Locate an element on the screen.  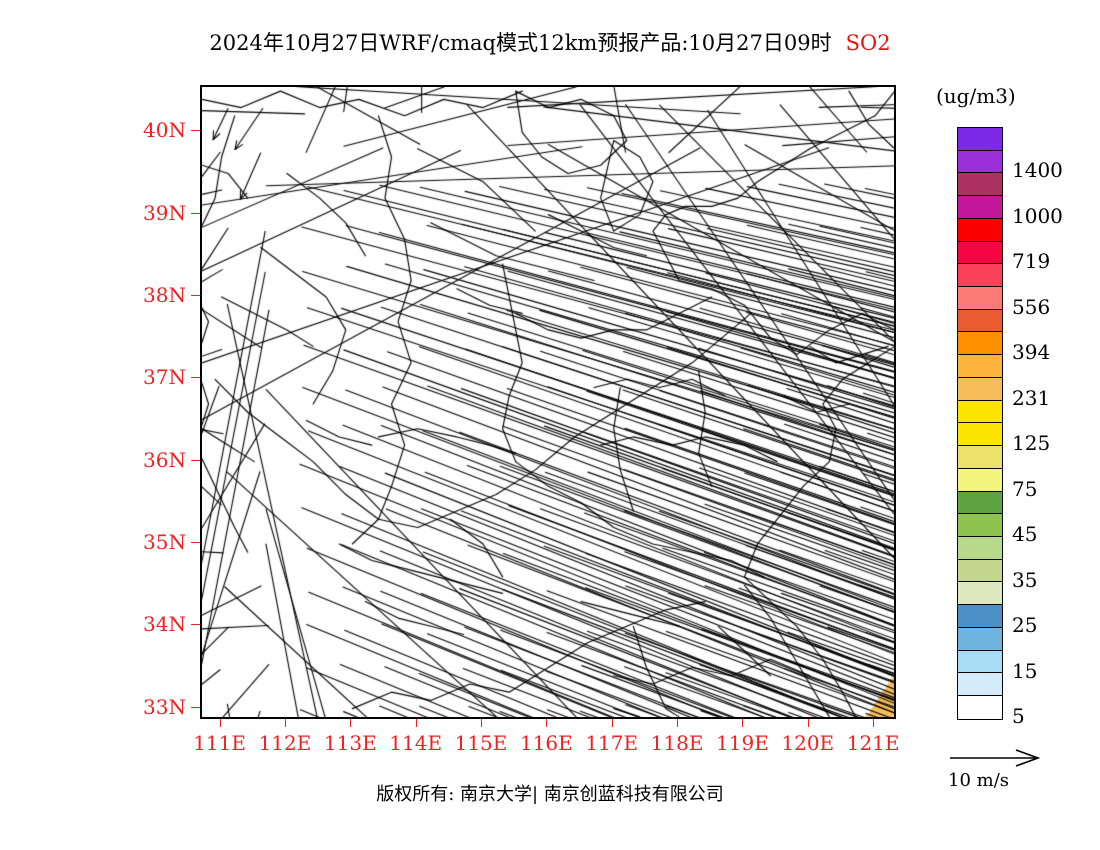
colorbar-tick-label: 1000 is located at coordinates (1037, 215).